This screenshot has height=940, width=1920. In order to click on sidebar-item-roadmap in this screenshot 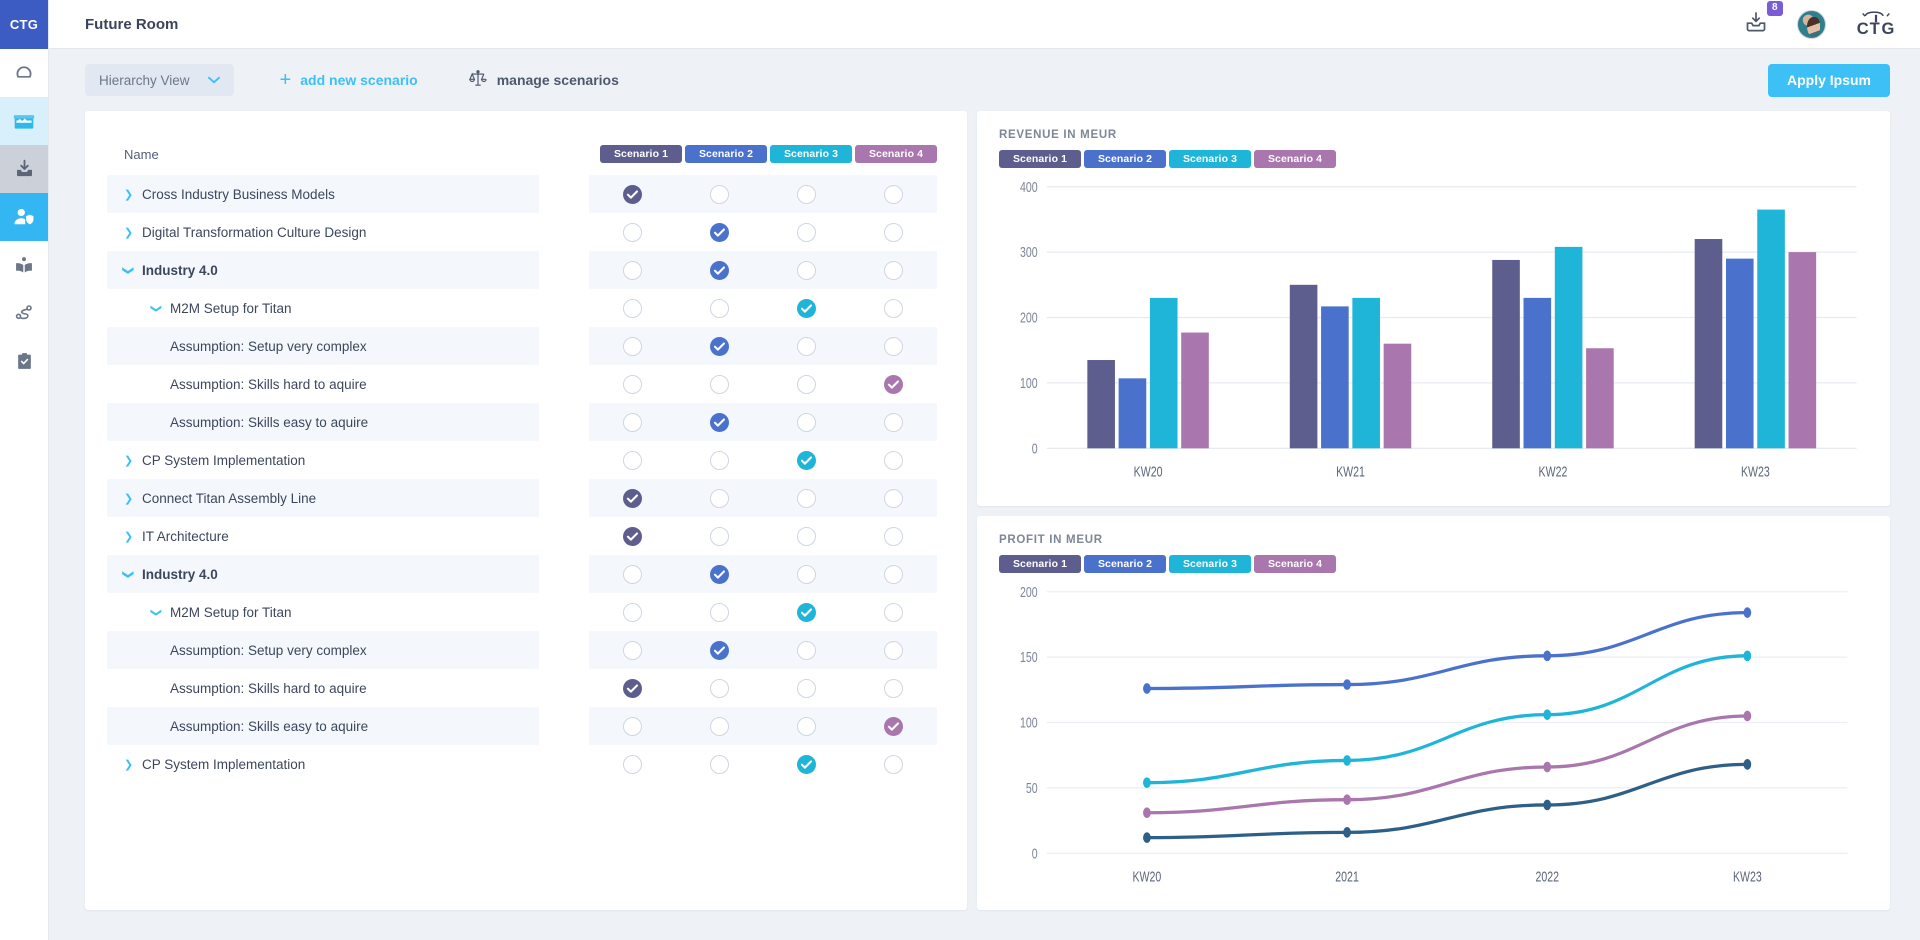, I will do `click(24, 313)`.